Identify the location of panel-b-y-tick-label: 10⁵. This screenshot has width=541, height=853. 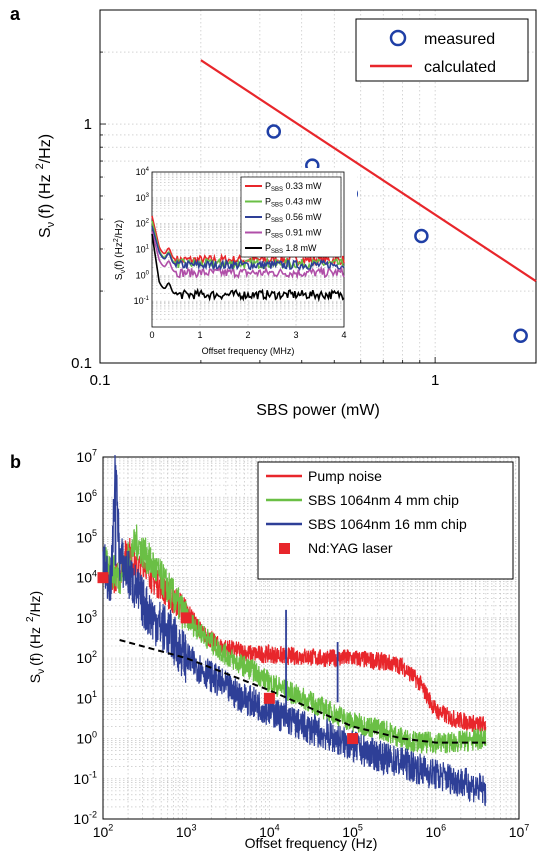
(86, 536).